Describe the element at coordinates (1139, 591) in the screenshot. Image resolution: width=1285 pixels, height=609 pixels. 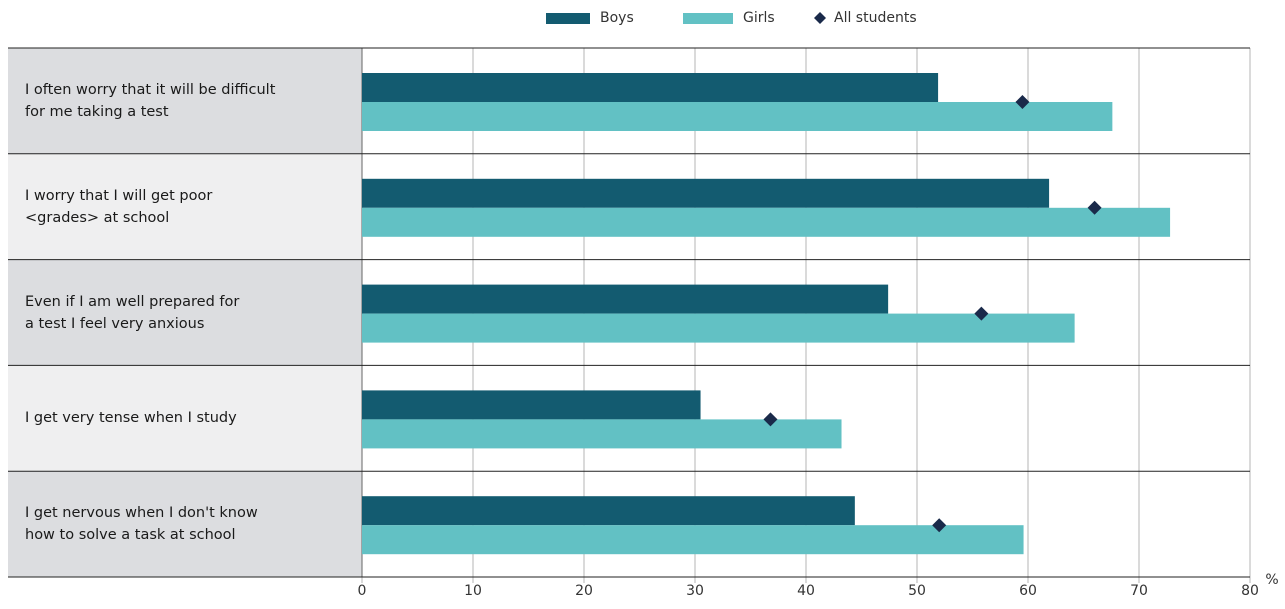
I see `x-tick-label: 70` at that location.